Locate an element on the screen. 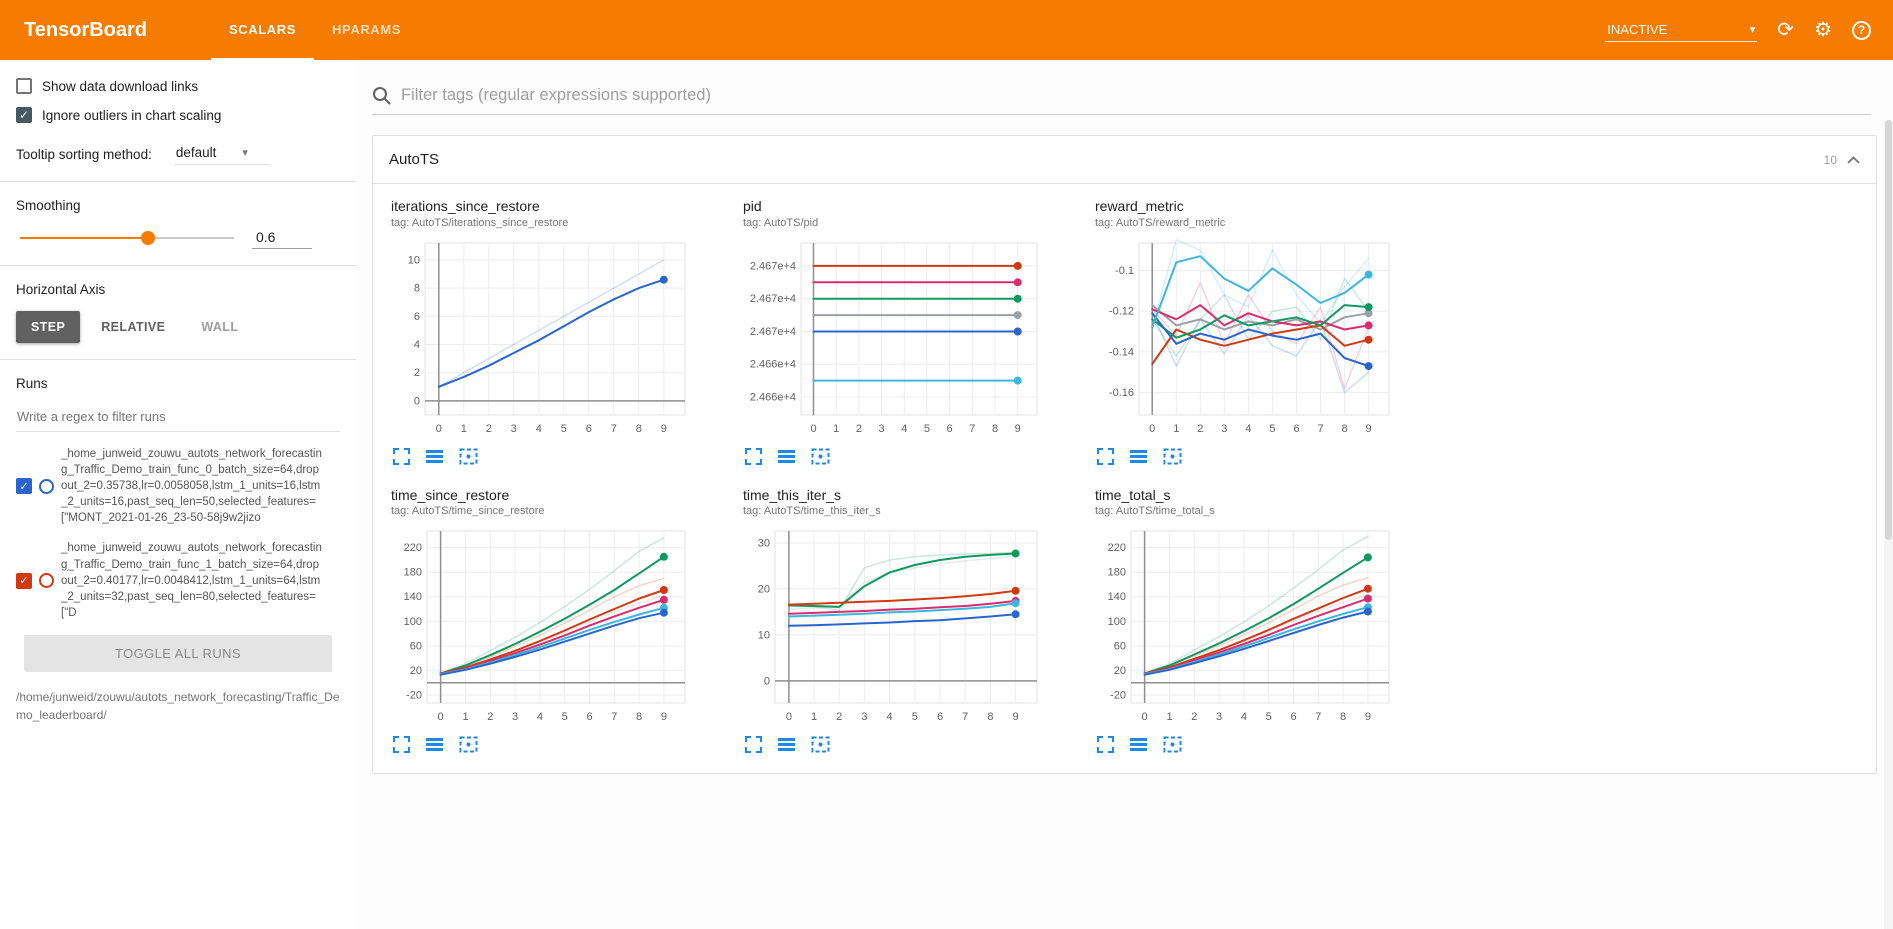  svg-text: 2.466e+4 is located at coordinates (773, 397).